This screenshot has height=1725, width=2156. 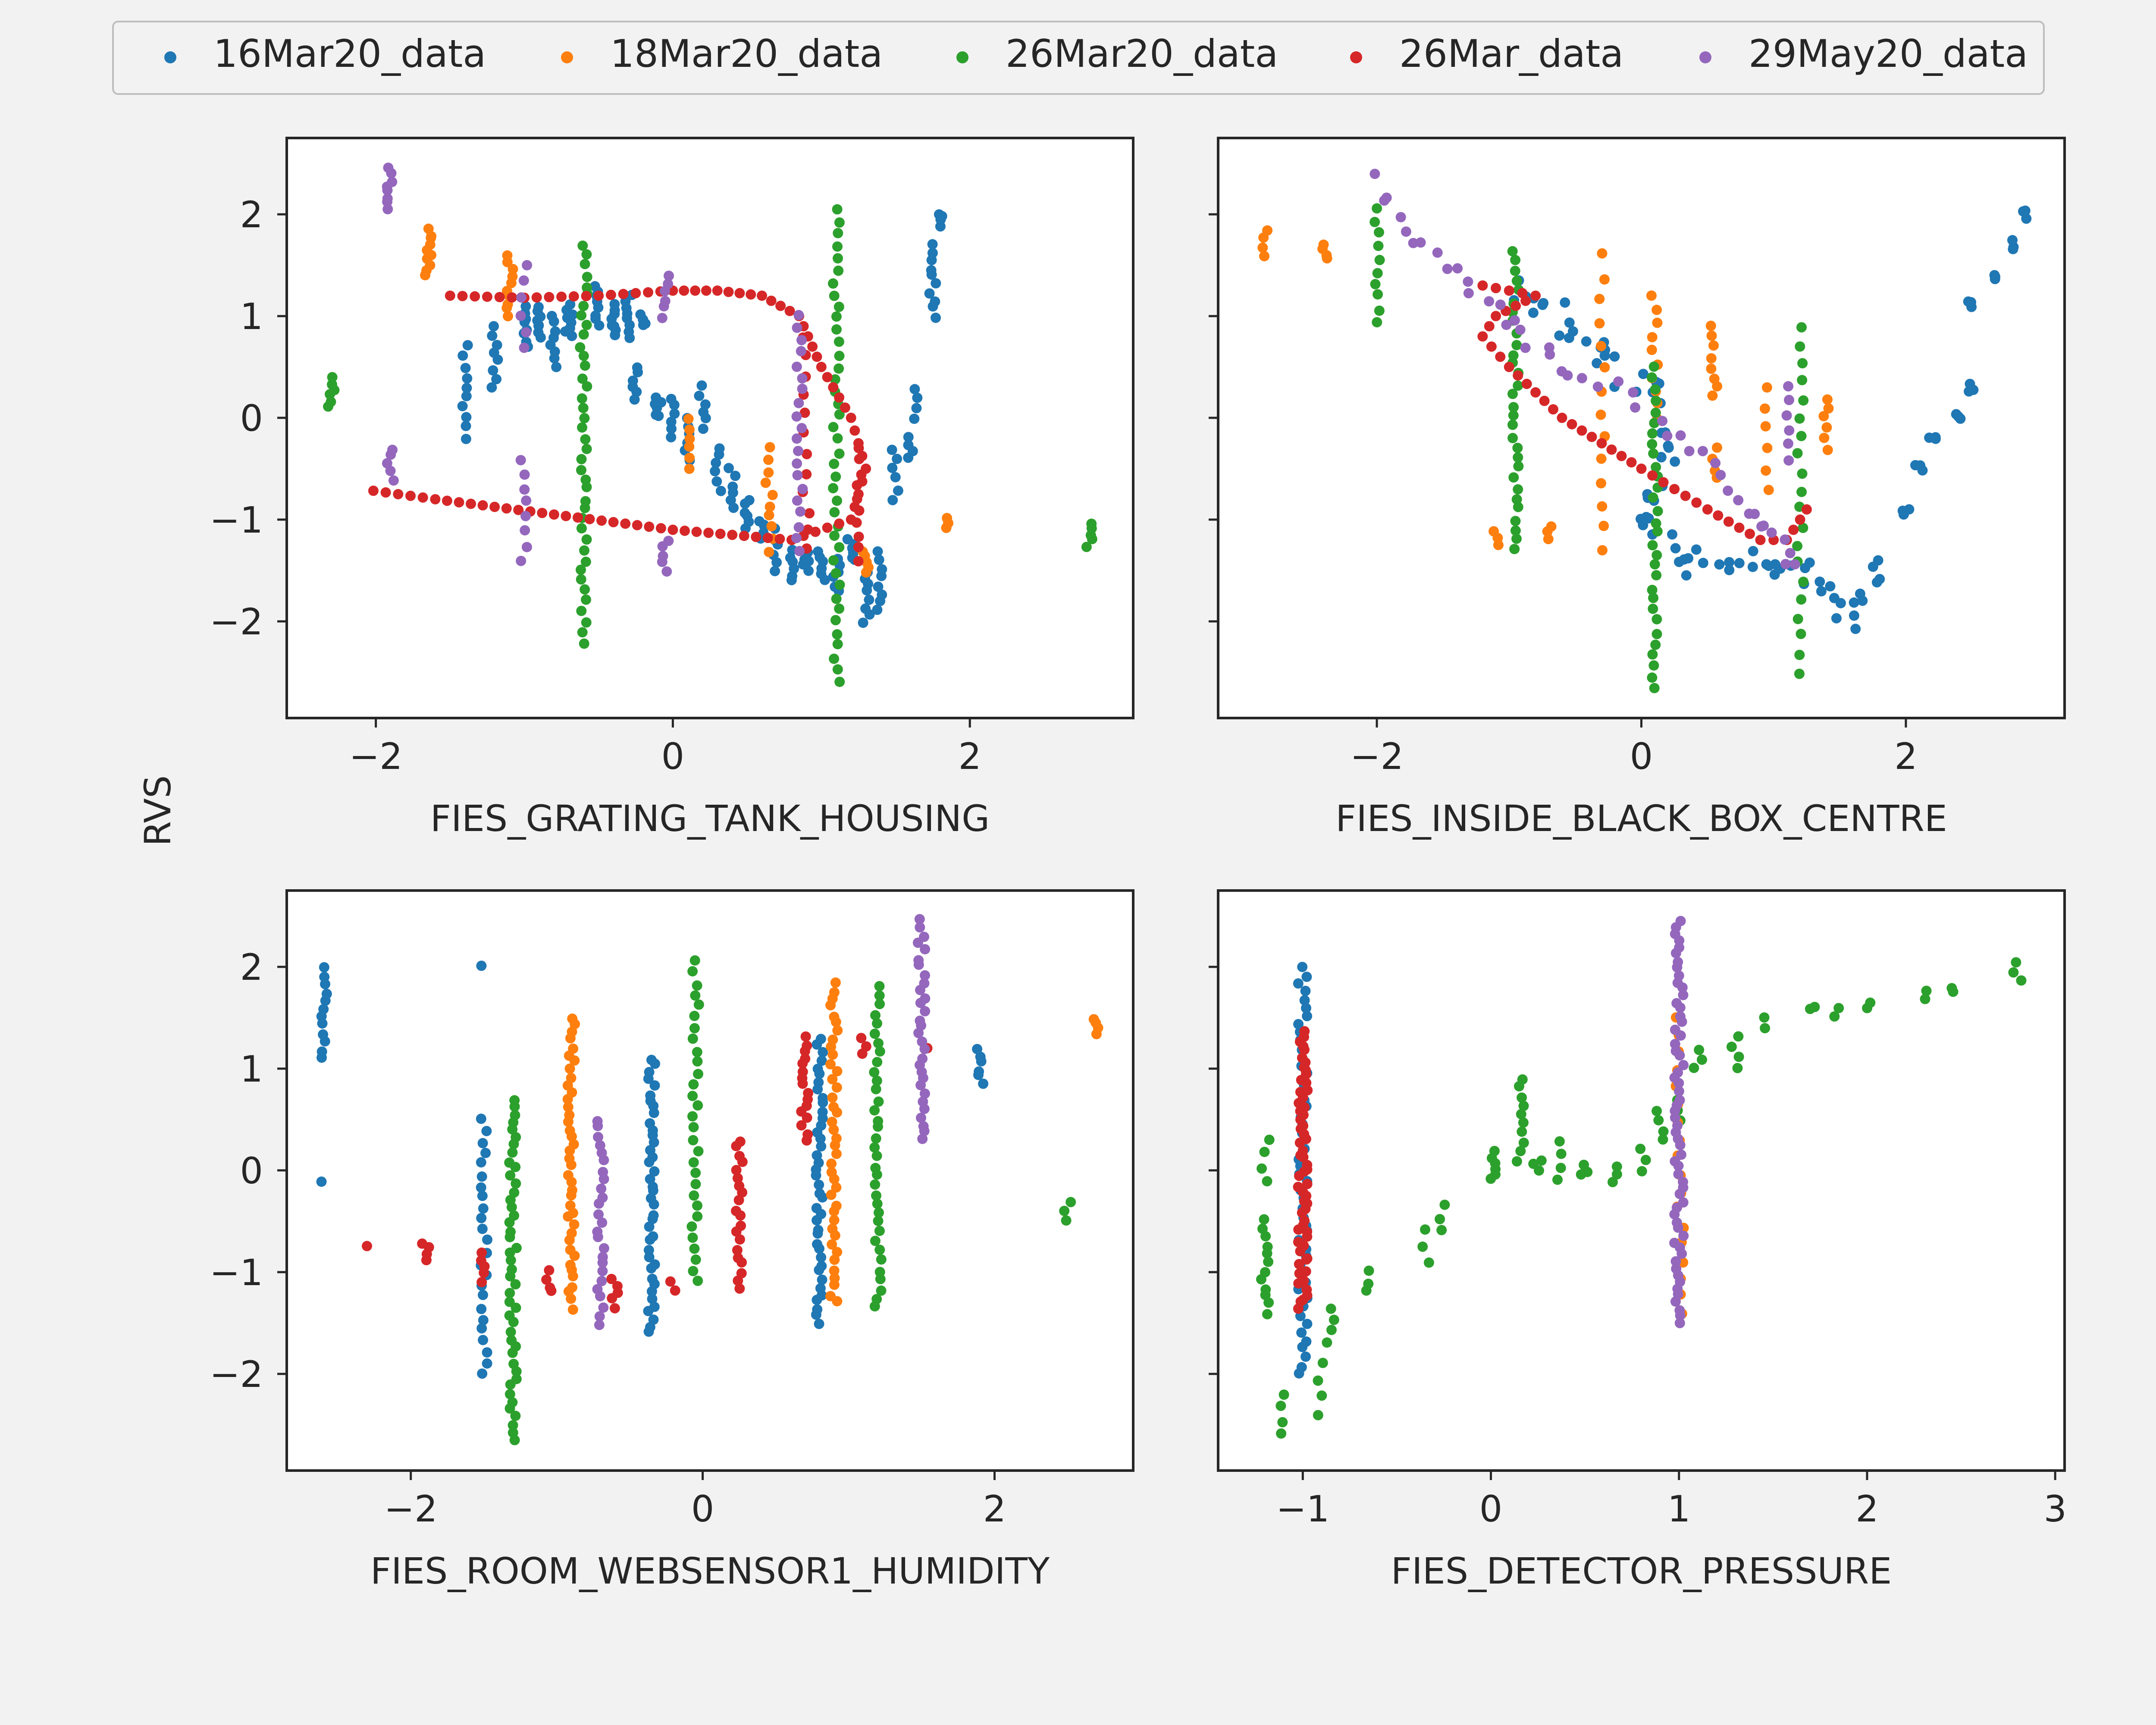 I want to click on y-tick-label: 2, so click(x=252, y=215).